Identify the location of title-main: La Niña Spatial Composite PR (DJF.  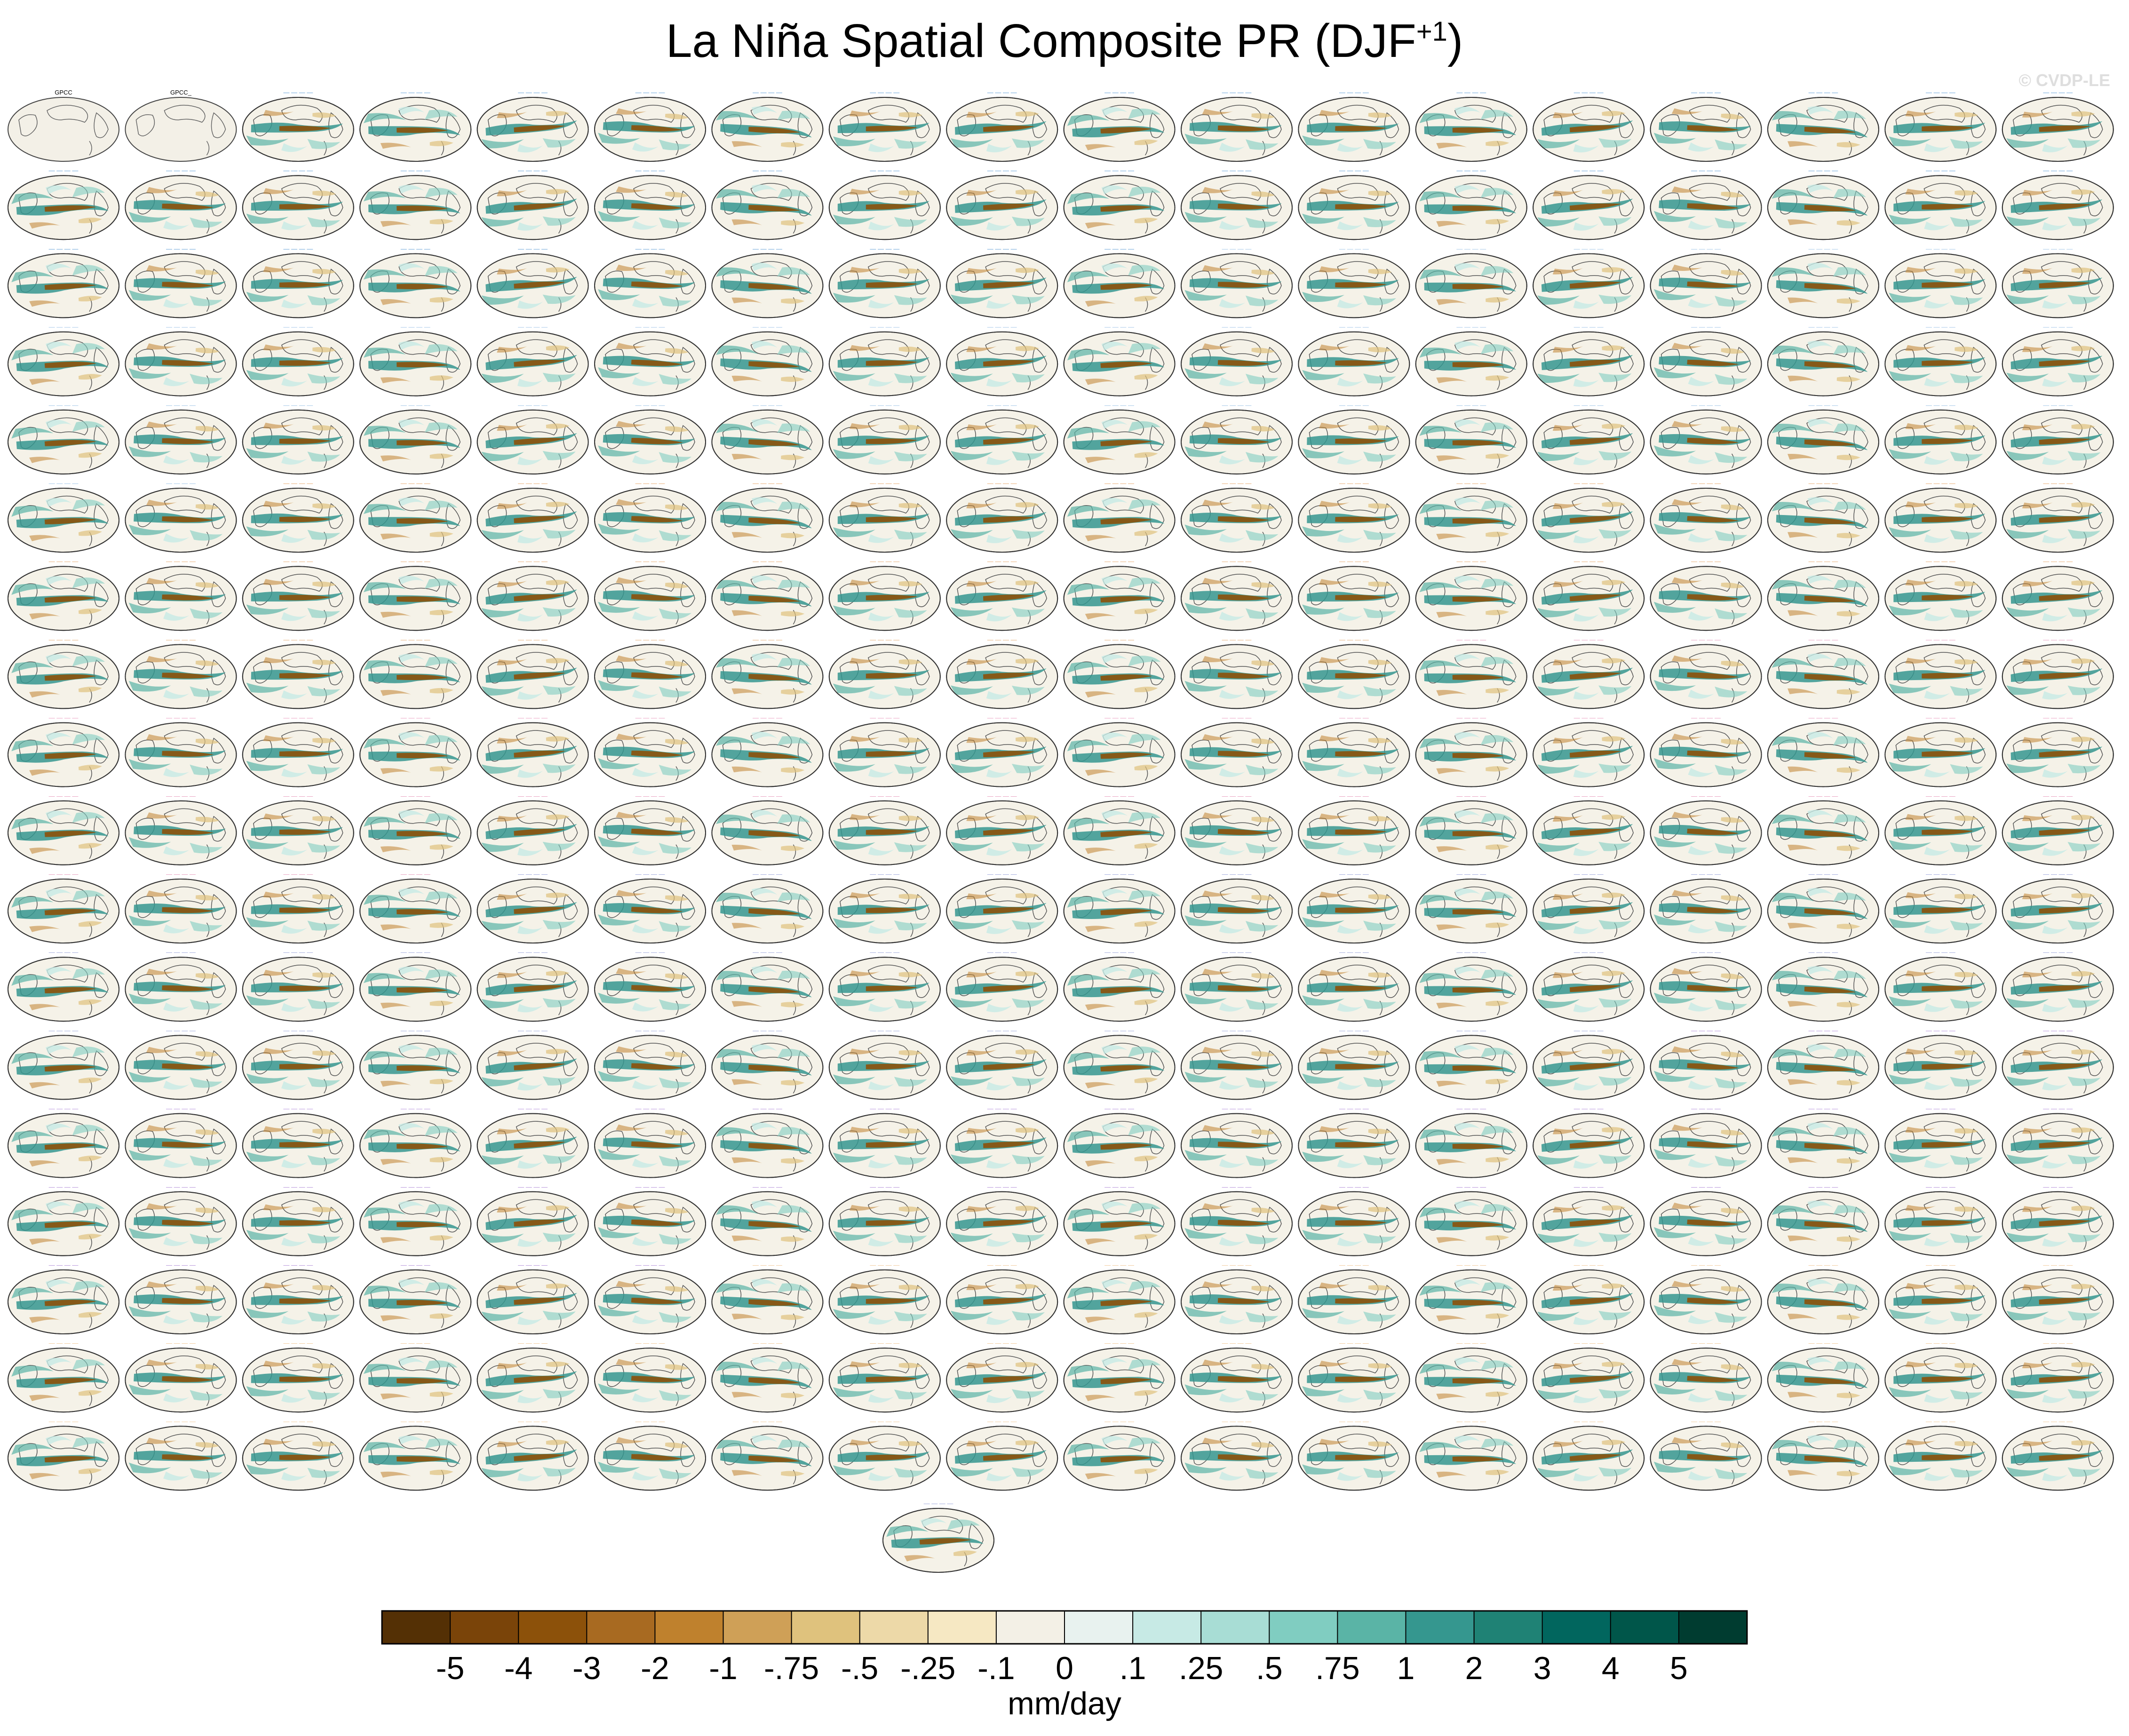
(1041, 41).